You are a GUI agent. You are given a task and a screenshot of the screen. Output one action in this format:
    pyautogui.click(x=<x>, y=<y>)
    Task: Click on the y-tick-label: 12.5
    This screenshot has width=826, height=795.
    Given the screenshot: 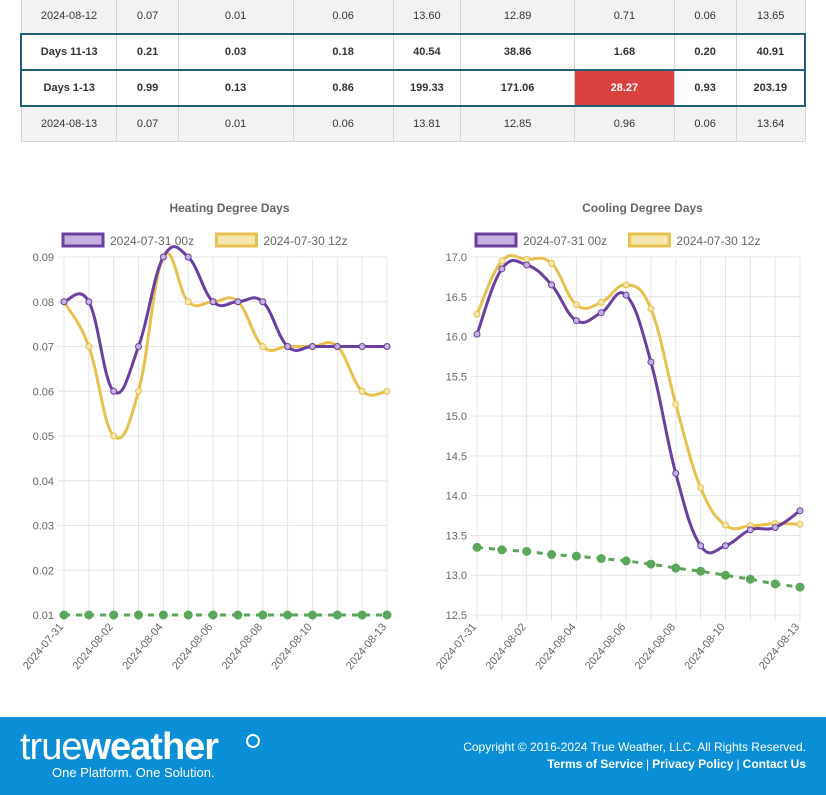 What is the action you would take?
    pyautogui.click(x=456, y=616)
    